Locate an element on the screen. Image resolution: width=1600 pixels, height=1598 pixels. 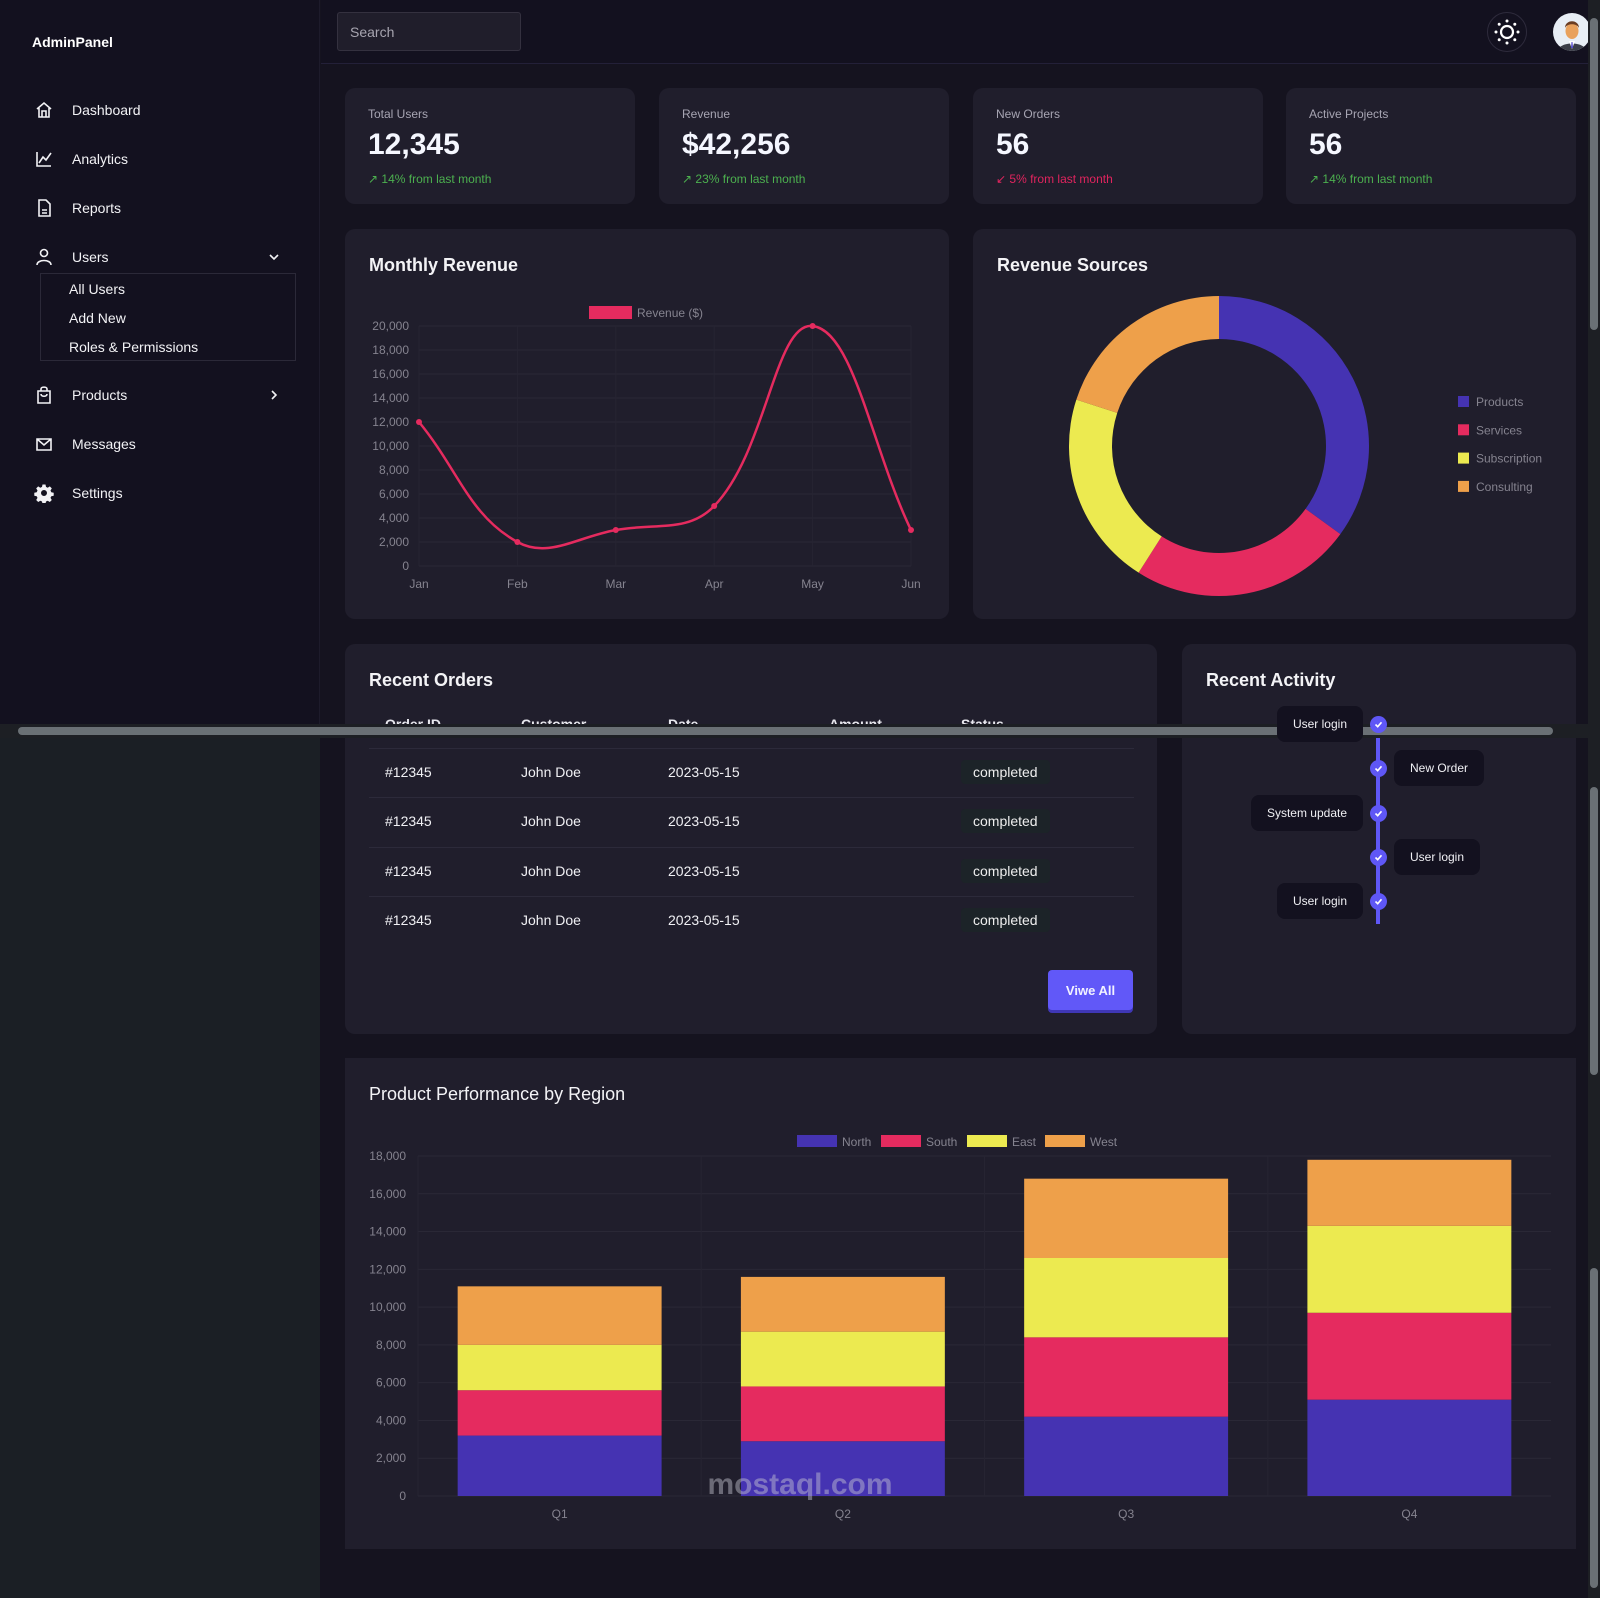
horizontal-scrollbar-thumb is located at coordinates (785, 731).